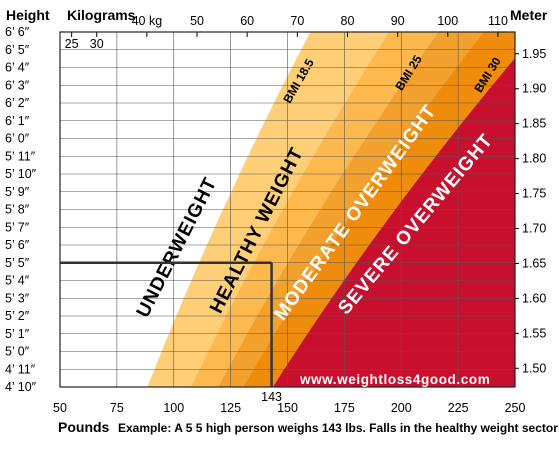  I want to click on meter-tick-label: 1.70, so click(534, 229).